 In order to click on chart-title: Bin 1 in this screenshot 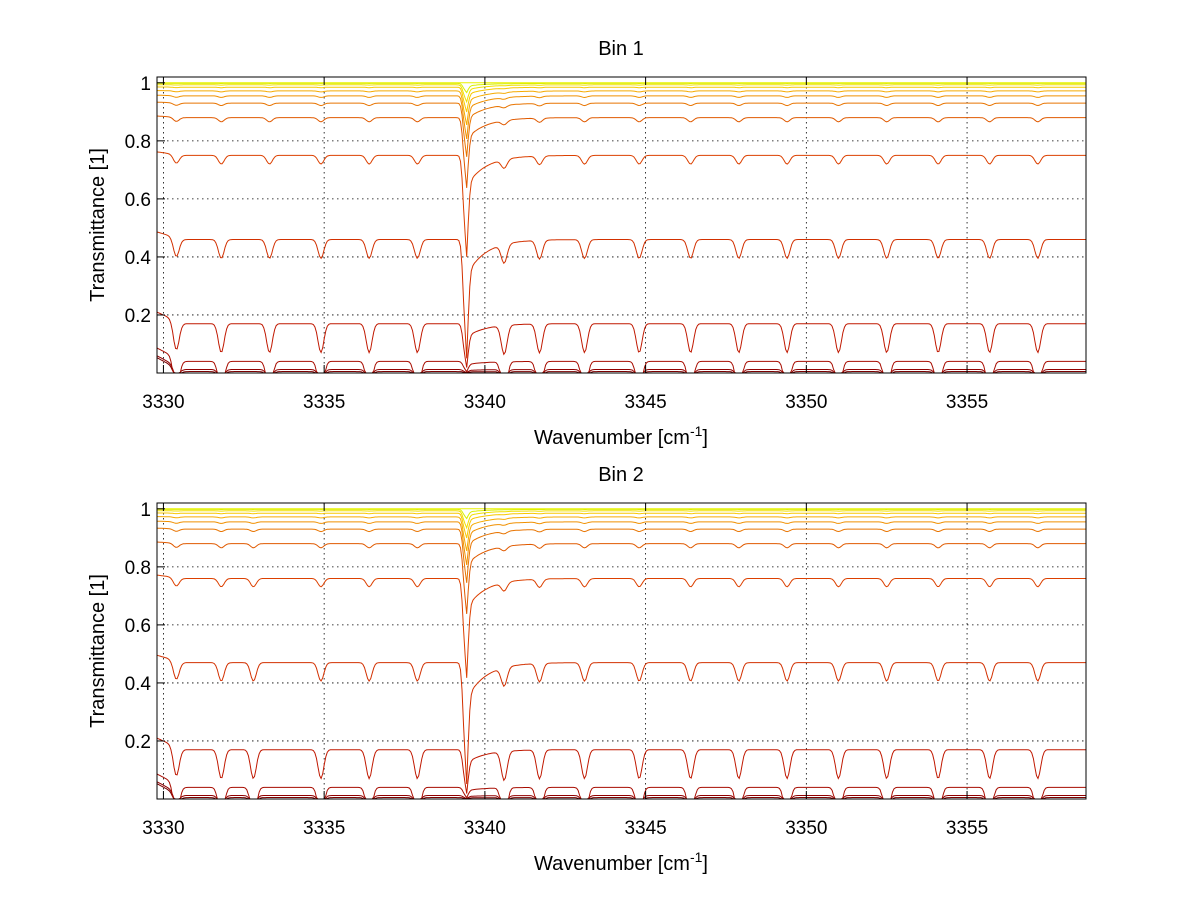, I will do `click(621, 49)`.